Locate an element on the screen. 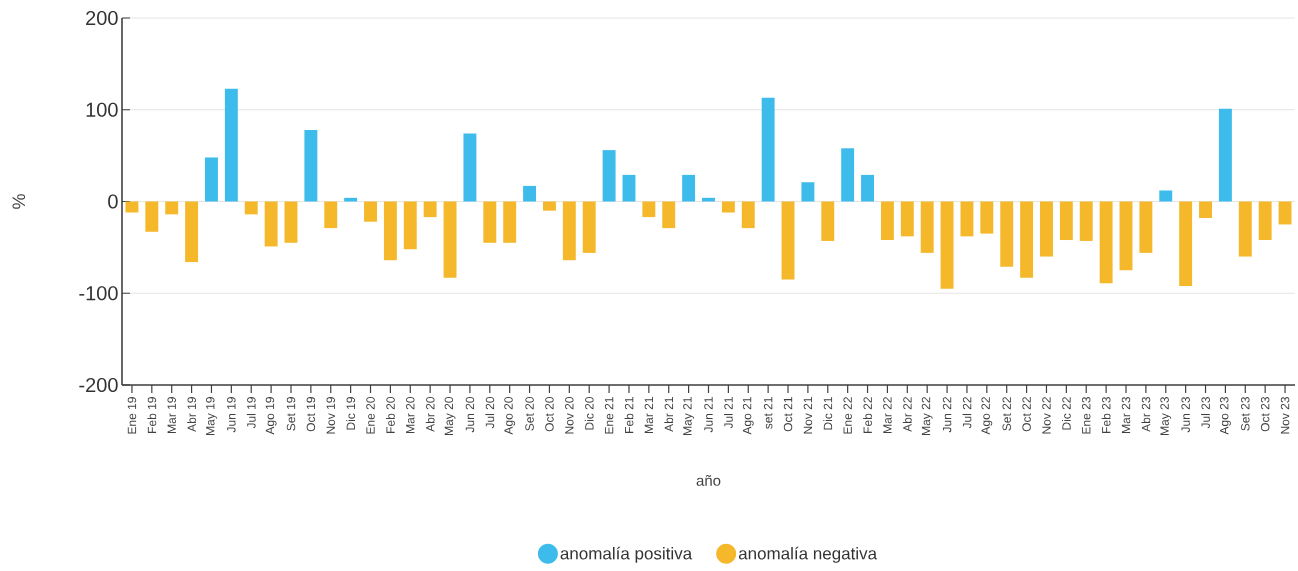  x-tick-label: Ene 20 is located at coordinates (370, 415).